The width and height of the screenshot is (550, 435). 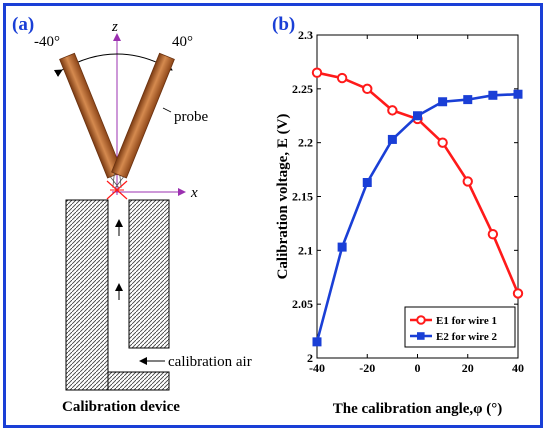 What do you see at coordinates (167, 110) in the screenshot?
I see `probe-leader` at bounding box center [167, 110].